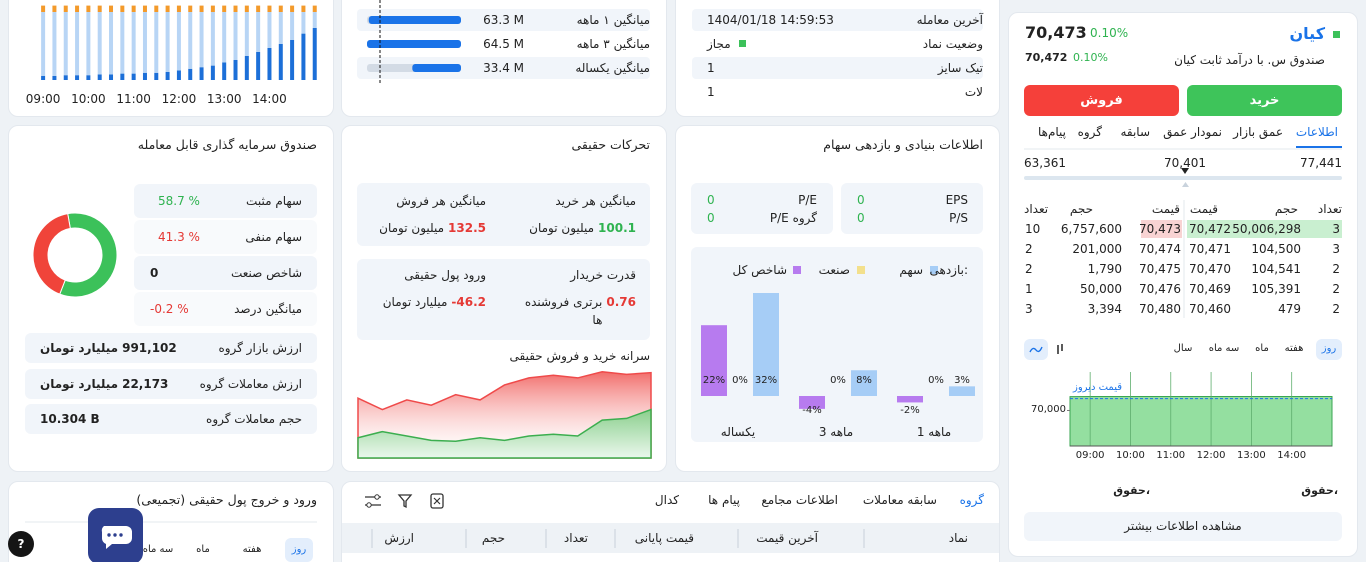  I want to click on sell-count: 2, so click(1029, 269).